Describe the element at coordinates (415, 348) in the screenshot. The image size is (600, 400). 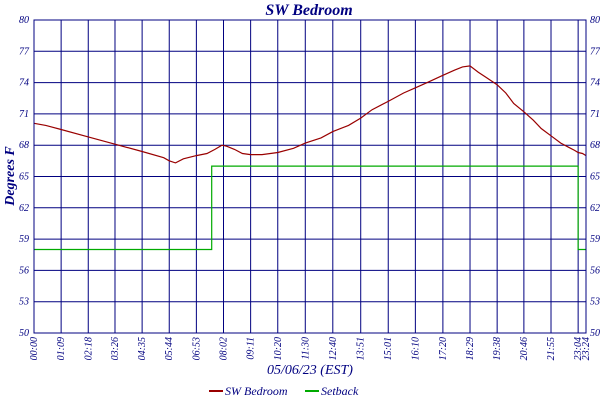
I see `x-tick-label: 16:10` at that location.